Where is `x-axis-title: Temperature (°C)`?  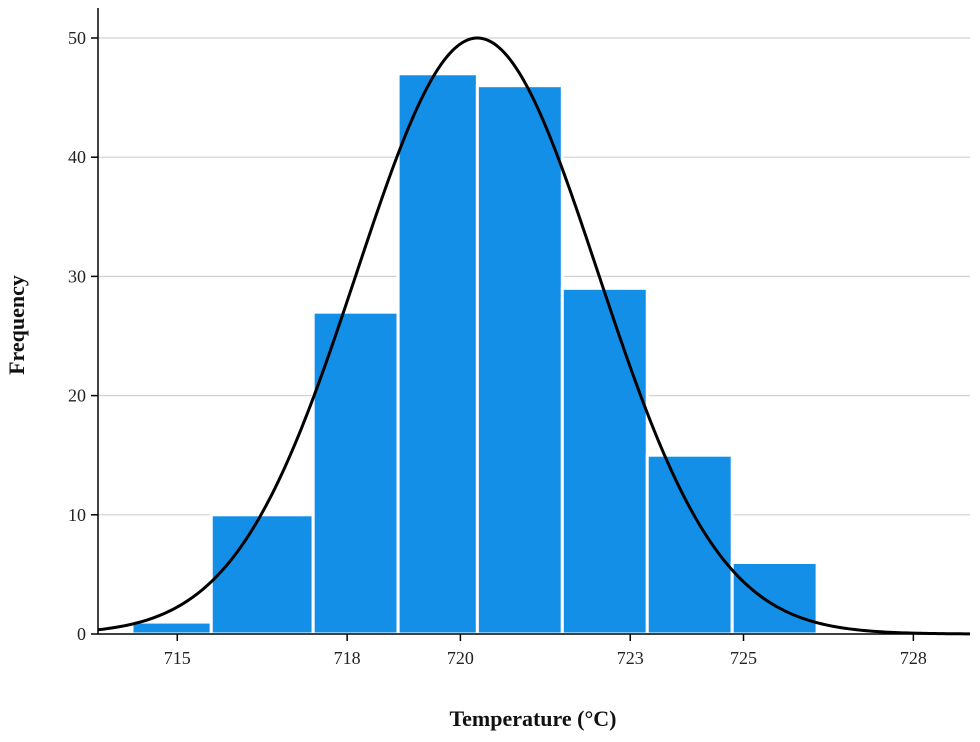 x-axis-title: Temperature (°C) is located at coordinates (532, 718).